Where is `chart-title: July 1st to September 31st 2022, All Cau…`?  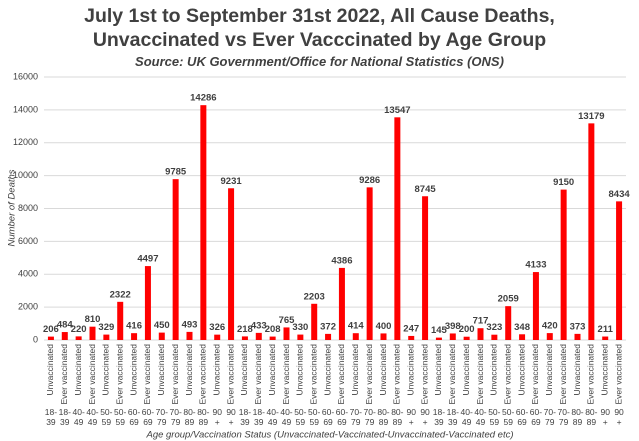
chart-title: July 1st to September 31st 2022, All Cau… is located at coordinates (319, 28).